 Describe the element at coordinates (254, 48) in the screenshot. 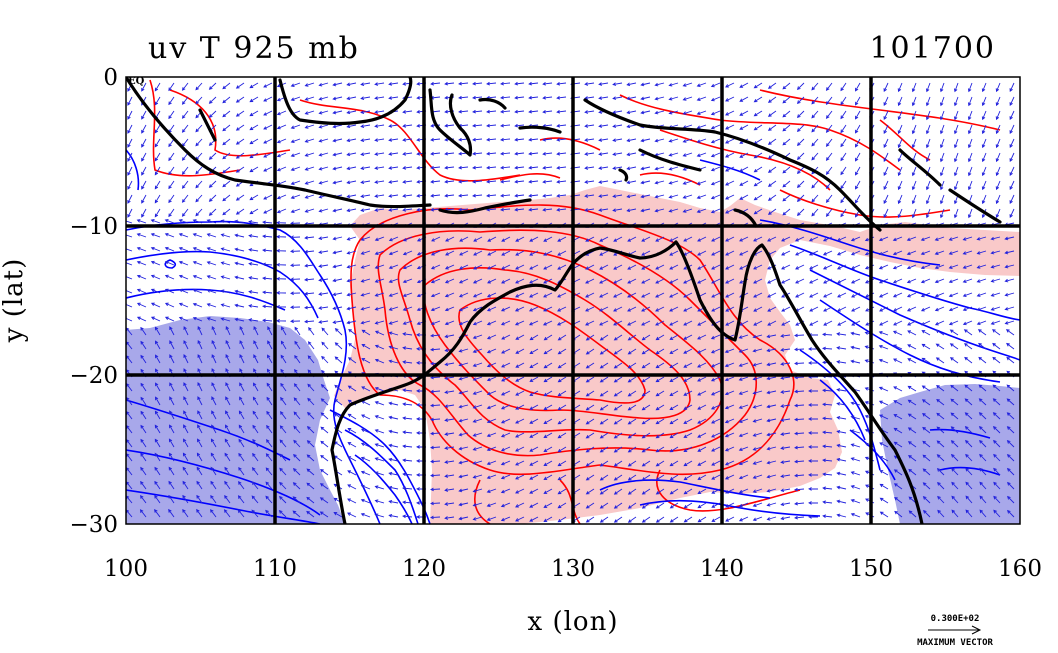

I see `chart-title-left: uv T 925 mb` at that location.